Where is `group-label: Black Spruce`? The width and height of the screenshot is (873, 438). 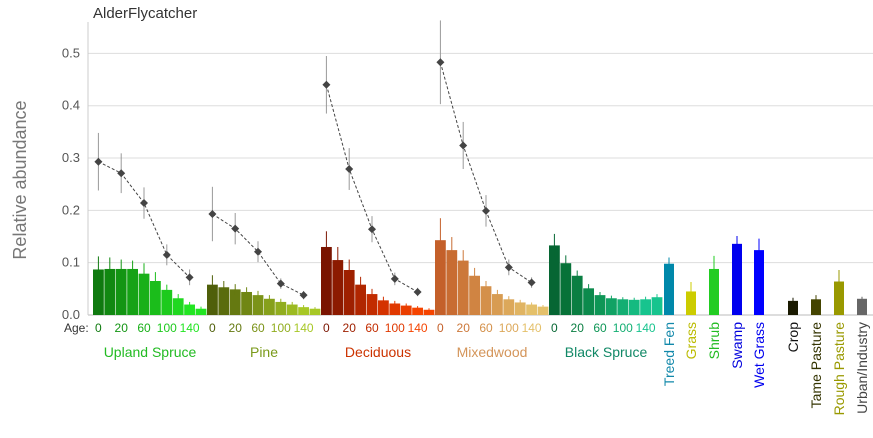
group-label: Black Spruce is located at coordinates (606, 352).